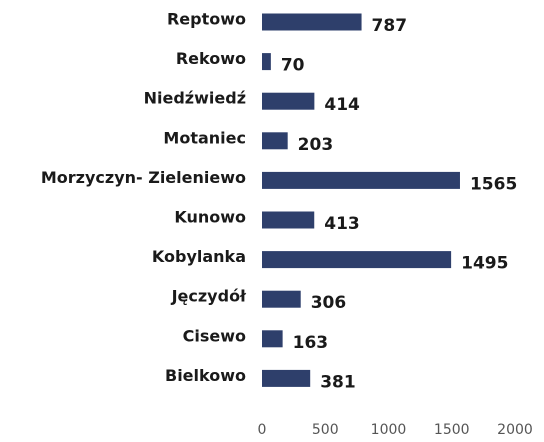 The height and width of the screenshot is (442, 544). I want to click on y-tick-label: Cisewo, so click(214, 335).